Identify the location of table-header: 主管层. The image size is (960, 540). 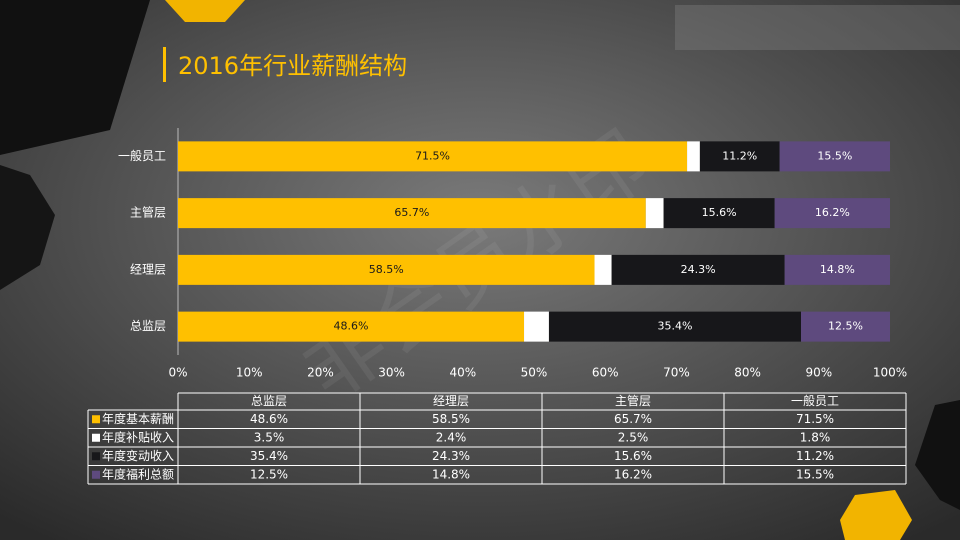
(633, 400).